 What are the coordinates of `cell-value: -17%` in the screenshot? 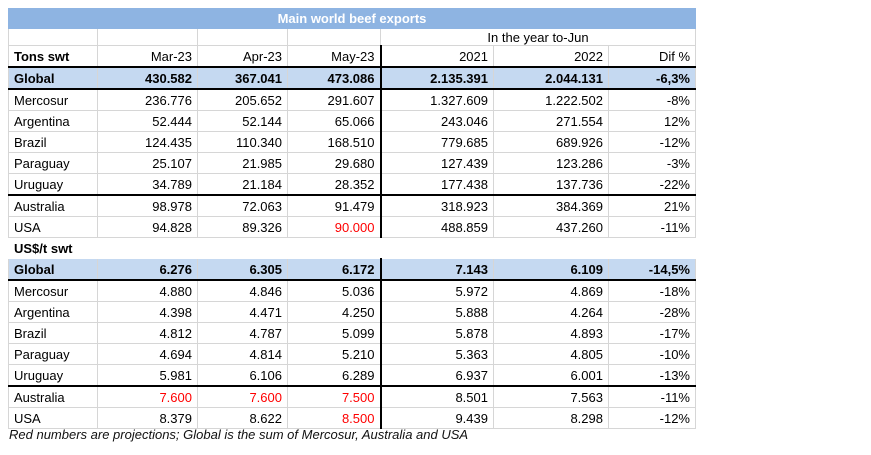 It's located at (652, 333).